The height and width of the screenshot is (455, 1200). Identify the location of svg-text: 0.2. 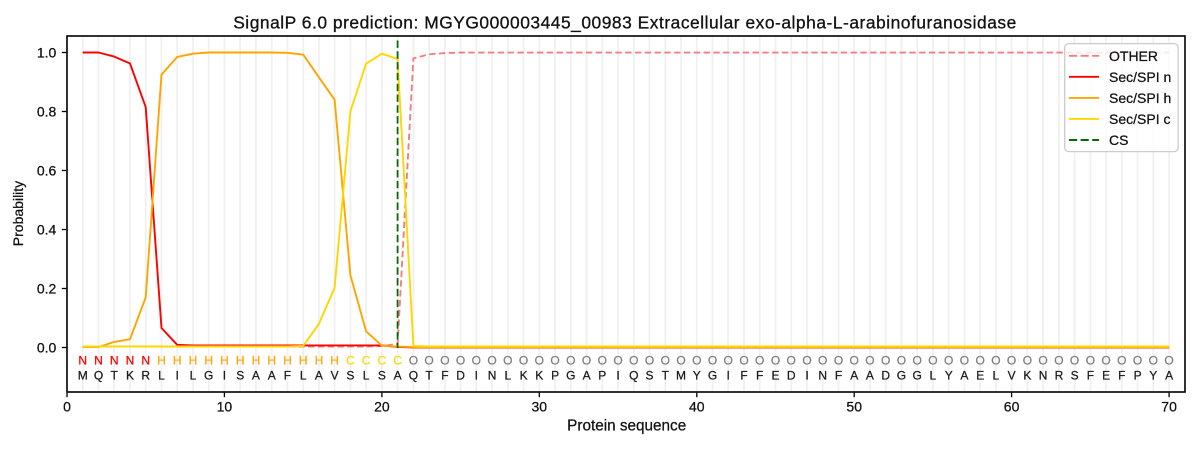
(47, 289).